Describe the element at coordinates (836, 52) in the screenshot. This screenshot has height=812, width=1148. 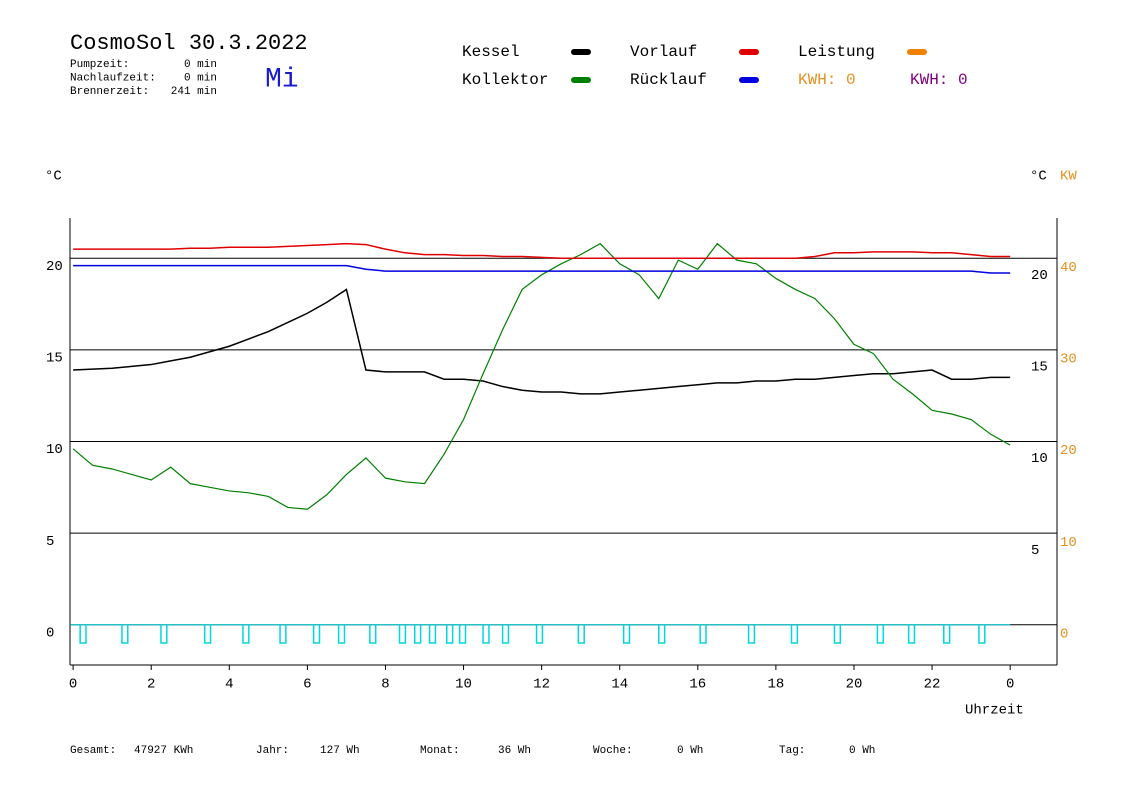
I see `legend-label: Leistung` at that location.